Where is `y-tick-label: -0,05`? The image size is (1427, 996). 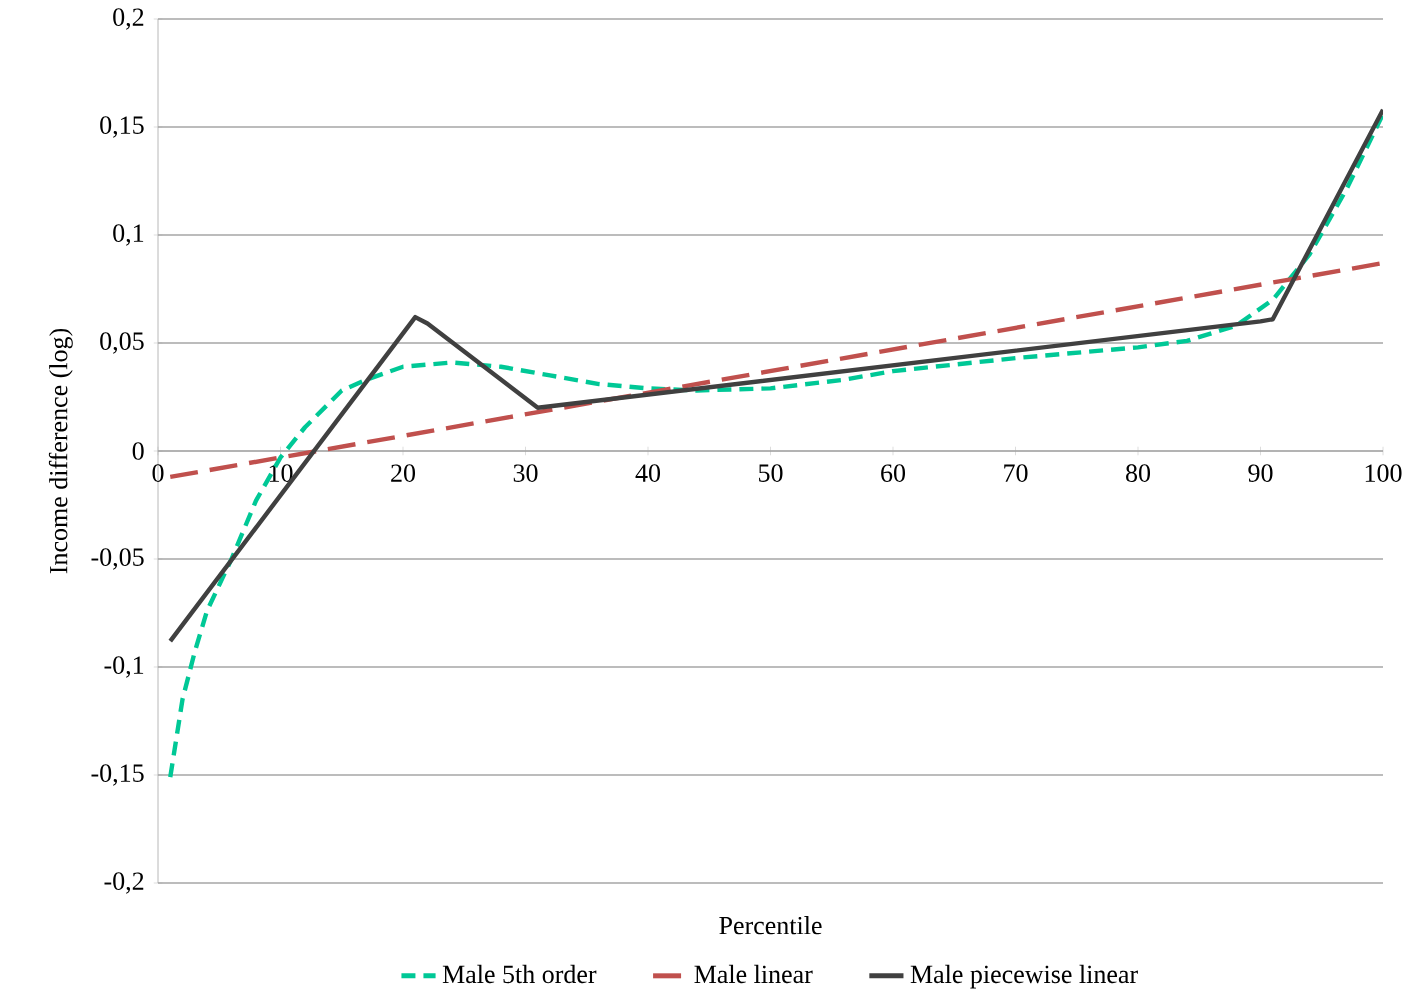
y-tick-label: -0,05 is located at coordinates (117, 559).